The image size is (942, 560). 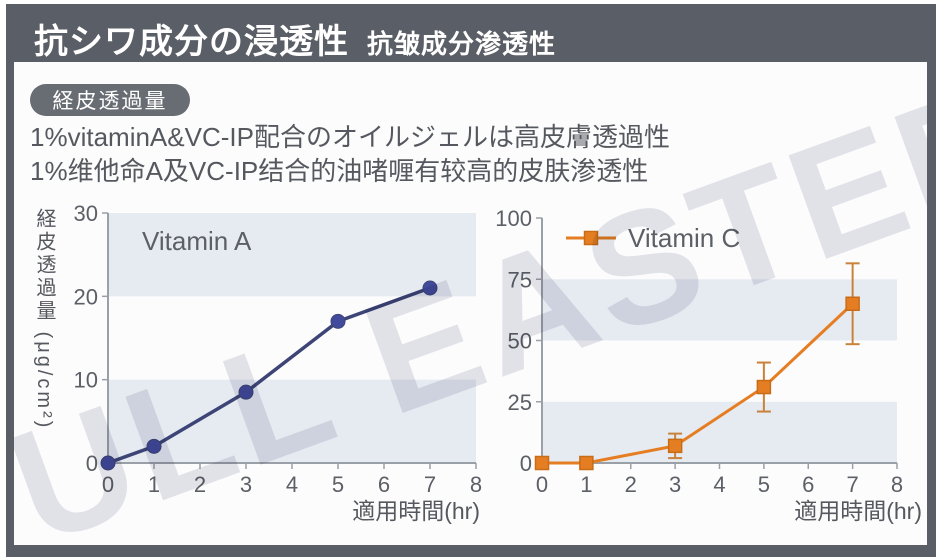 What do you see at coordinates (86, 380) in the screenshot?
I see `y-tick-label: 10` at bounding box center [86, 380].